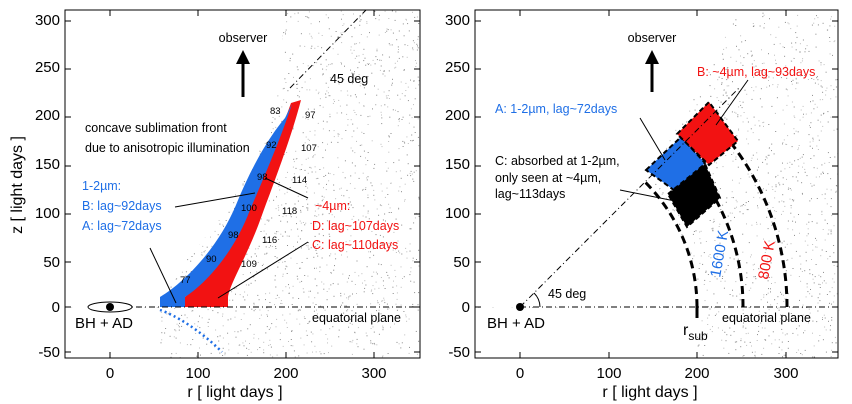 Image resolution: width=852 pixels, height=404 pixels. Describe the element at coordinates (310, 115) in the screenshot. I see `lag-97: 97` at that location.